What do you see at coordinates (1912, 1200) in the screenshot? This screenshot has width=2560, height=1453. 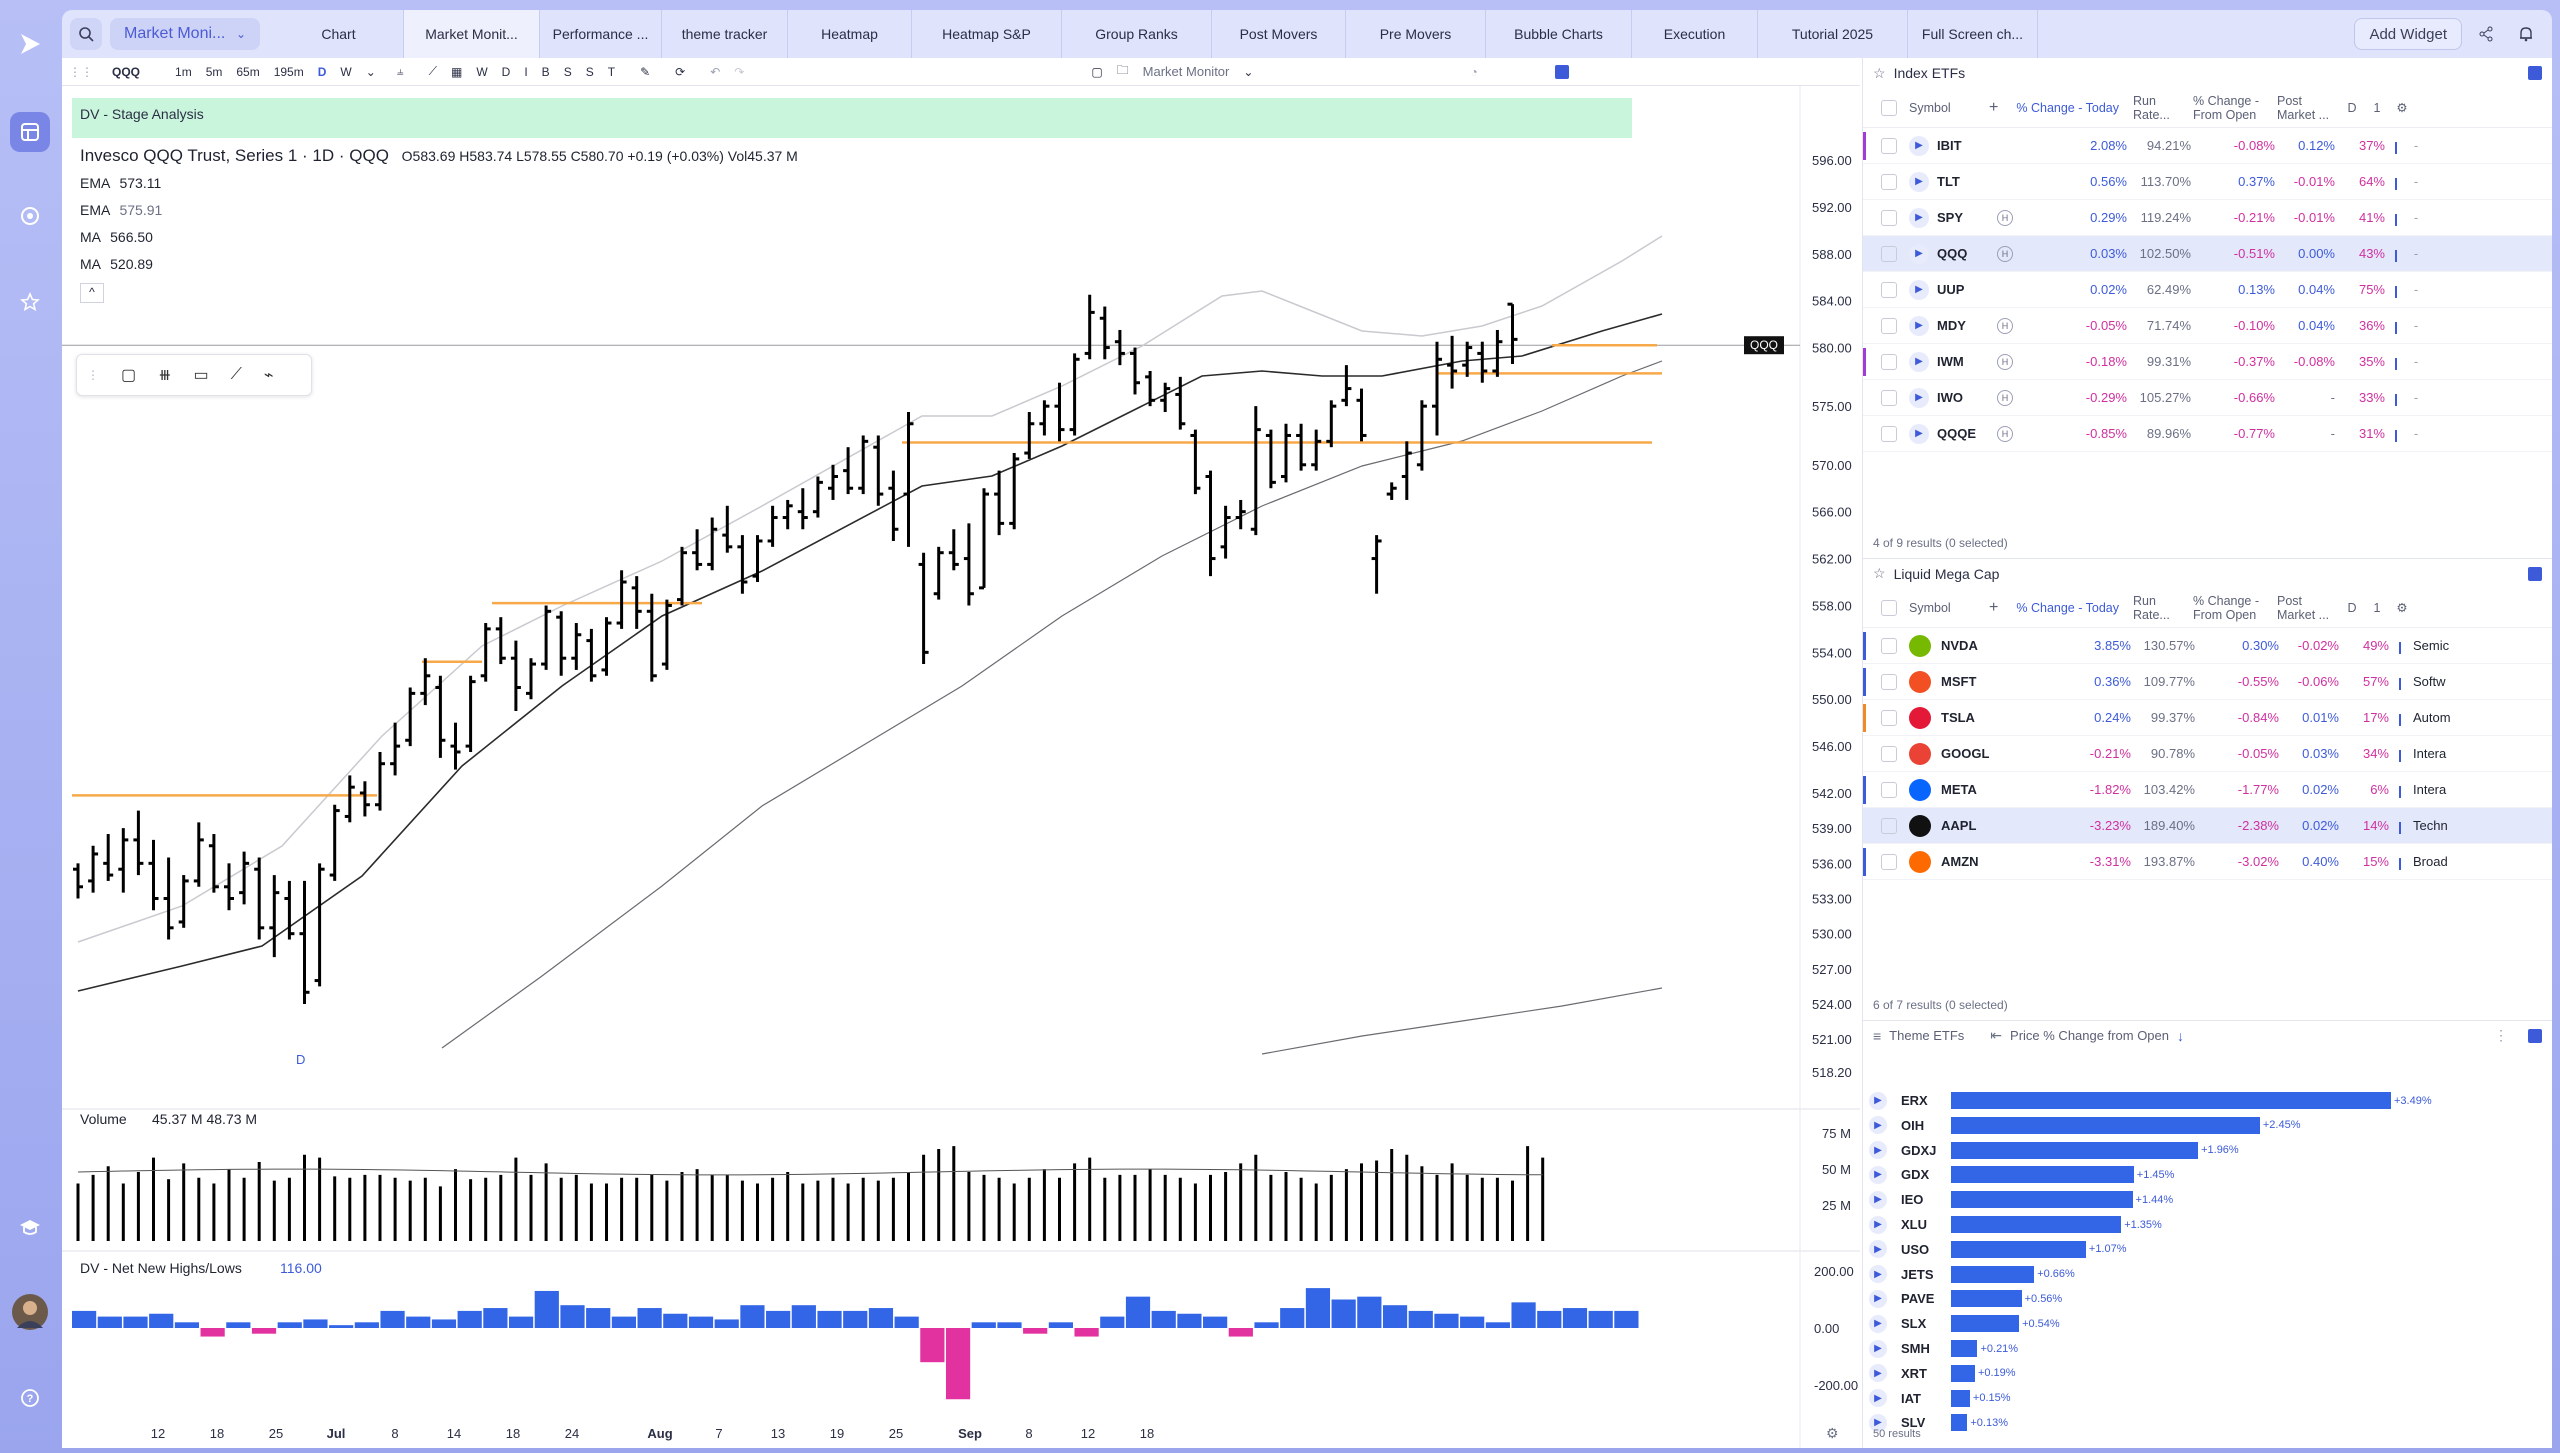 I see `theme-etf-symbol: IEO` at bounding box center [1912, 1200].